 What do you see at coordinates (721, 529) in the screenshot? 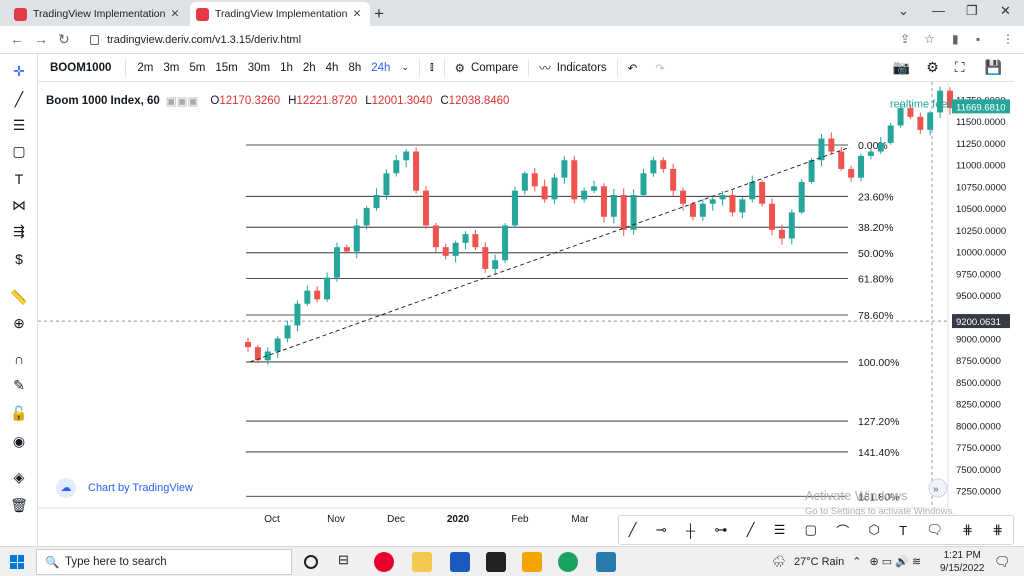
I see `horizontal-ray-icon: ⊶` at bounding box center [721, 529].